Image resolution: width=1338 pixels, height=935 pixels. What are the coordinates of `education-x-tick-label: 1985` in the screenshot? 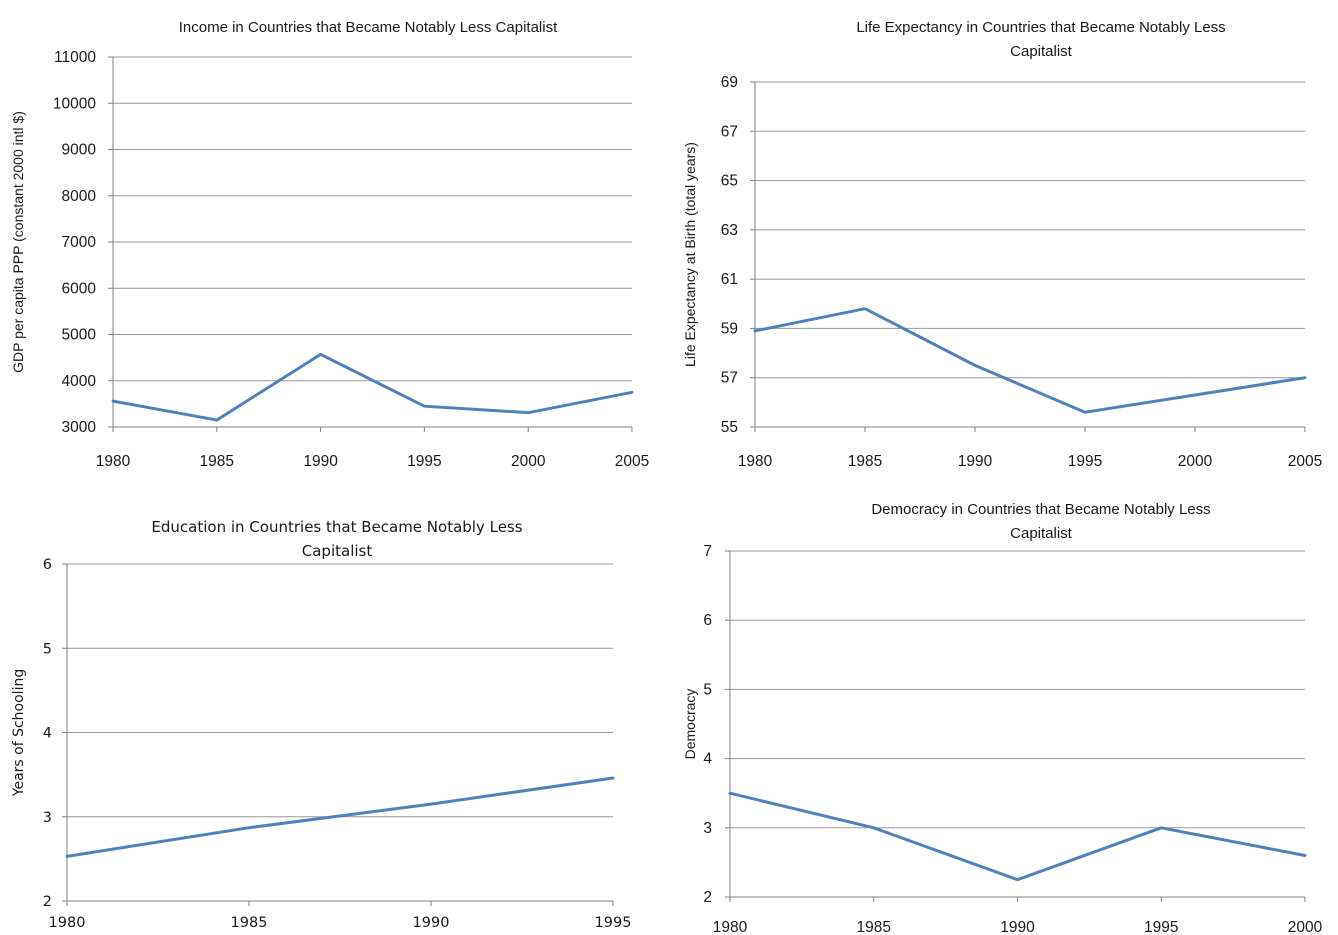 It's located at (249, 923).